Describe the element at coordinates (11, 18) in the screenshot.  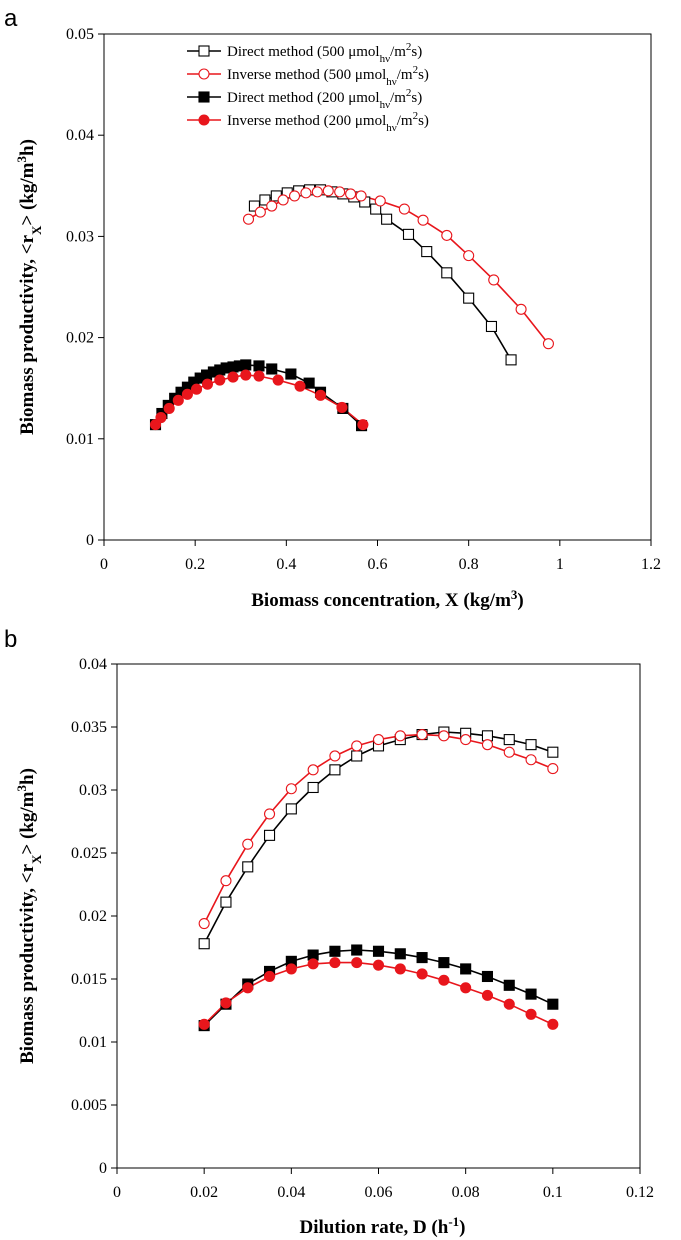
I see `panel-label-a: a` at that location.